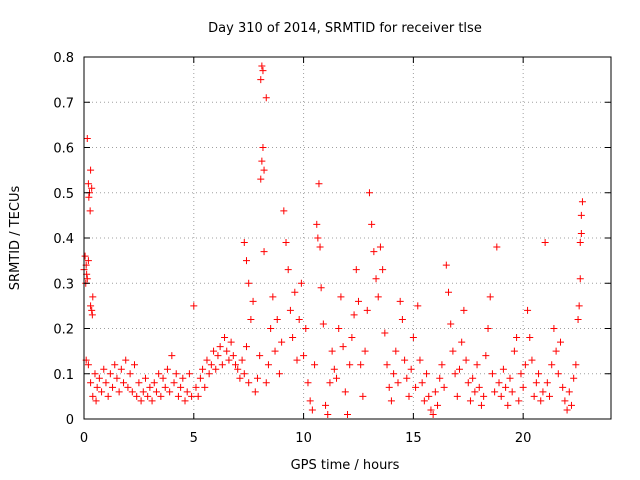 This screenshot has width=640, height=480. Describe the element at coordinates (15, 238) in the screenshot. I see `y-axis-label: SRMTID / TECUs` at that location.